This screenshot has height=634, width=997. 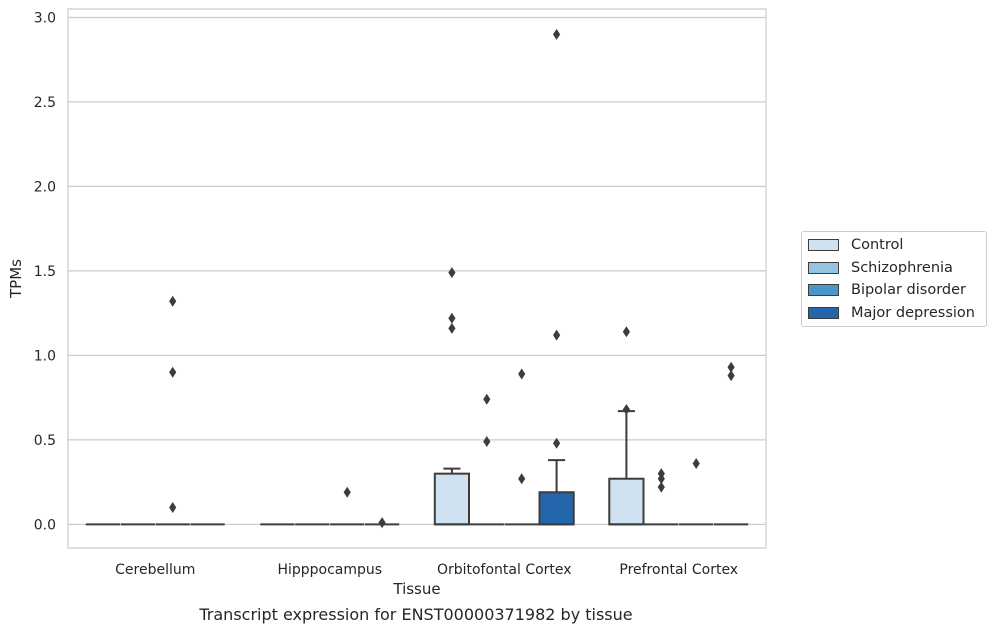 I want to click on legend-label: Schizophrenia, so click(x=902, y=268).